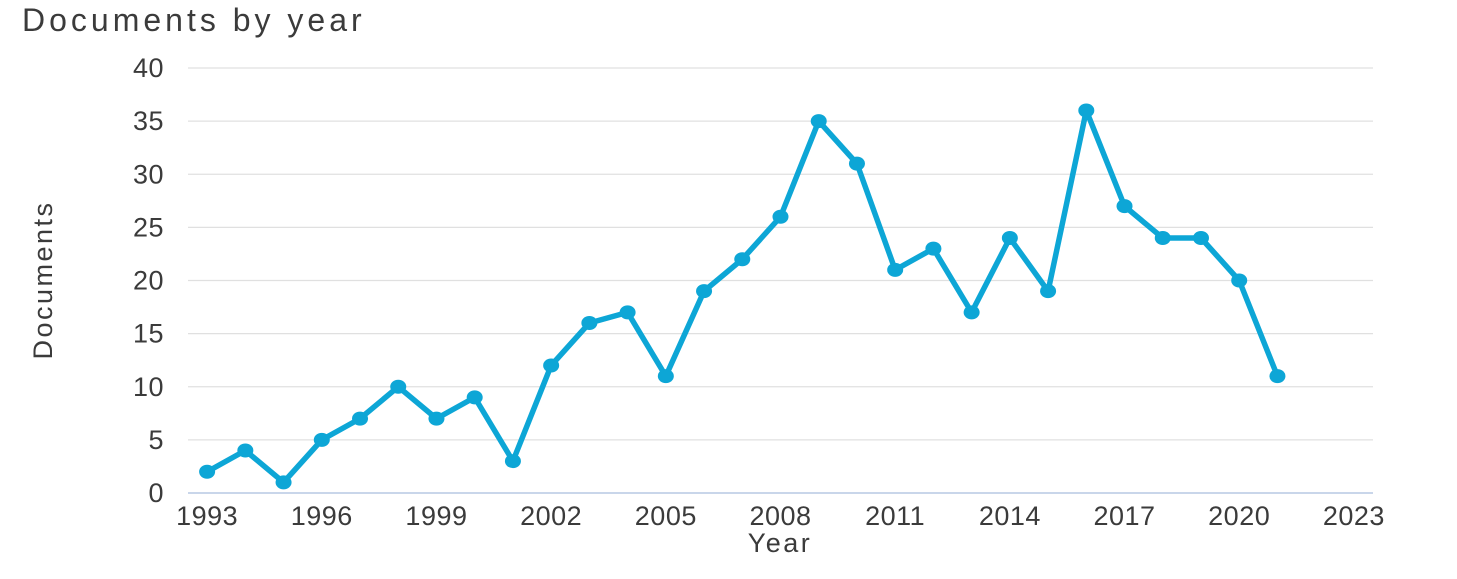  Describe the element at coordinates (1354, 516) in the screenshot. I see `x-tick-label: 2023` at that location.